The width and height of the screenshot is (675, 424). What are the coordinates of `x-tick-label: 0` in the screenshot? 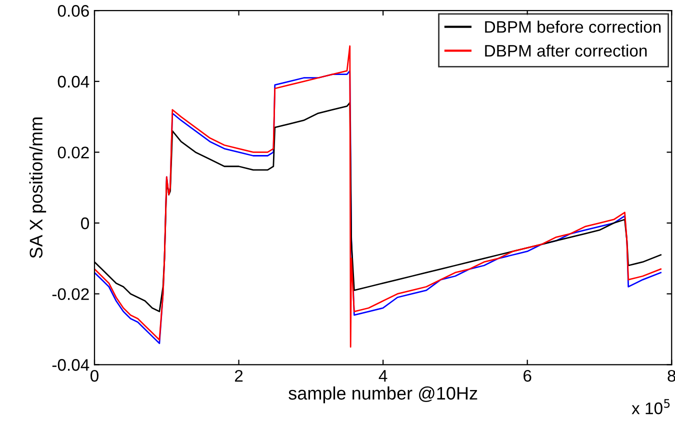 It's located at (94, 376).